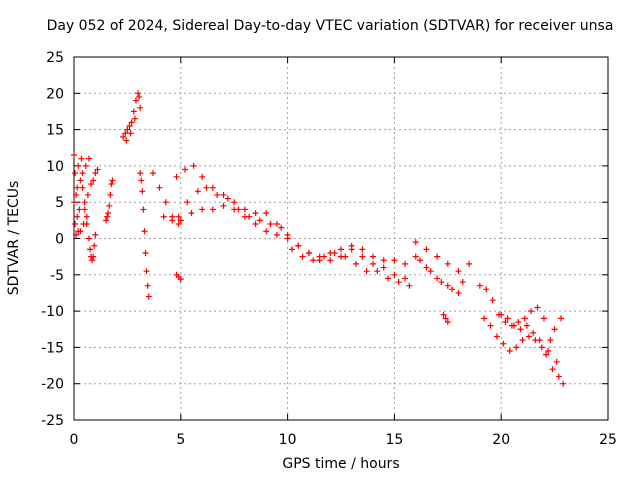 The width and height of the screenshot is (640, 484). What do you see at coordinates (52, 312) in the screenshot?
I see `y-tick-label: -10` at bounding box center [52, 312].